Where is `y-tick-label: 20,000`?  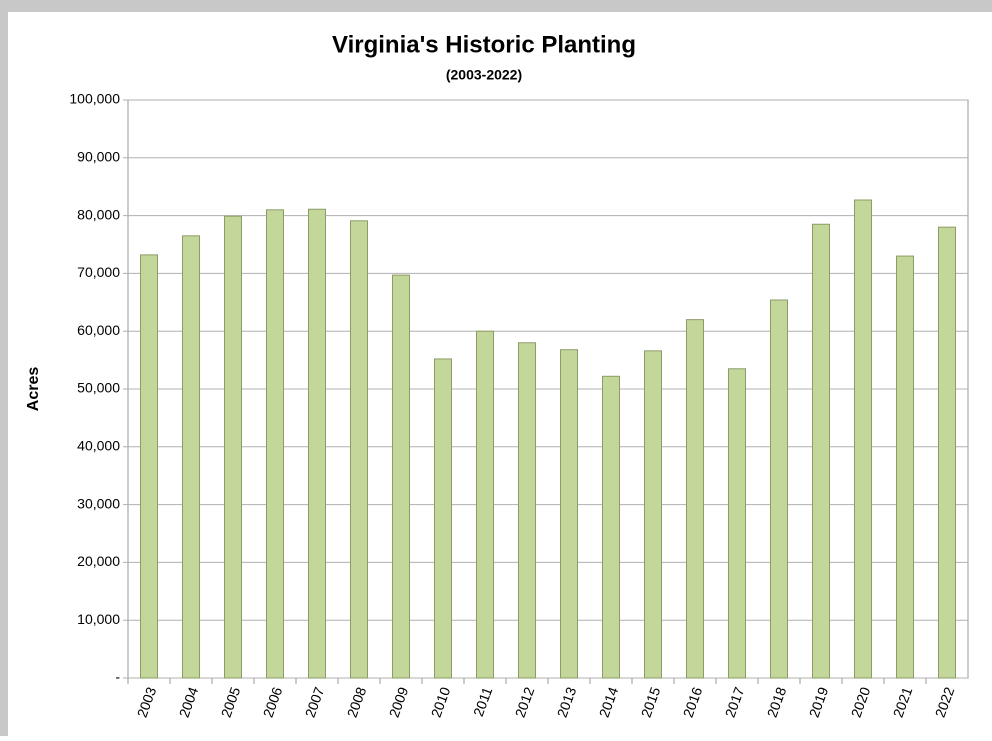 y-tick-label: 20,000 is located at coordinates (98, 561).